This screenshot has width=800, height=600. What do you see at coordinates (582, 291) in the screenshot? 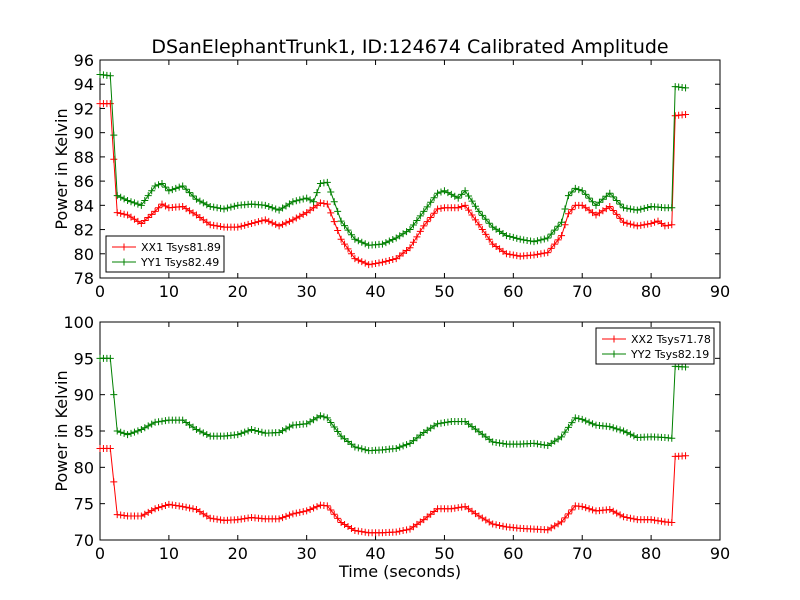
I see `x-tick-label: 70` at bounding box center [582, 291].